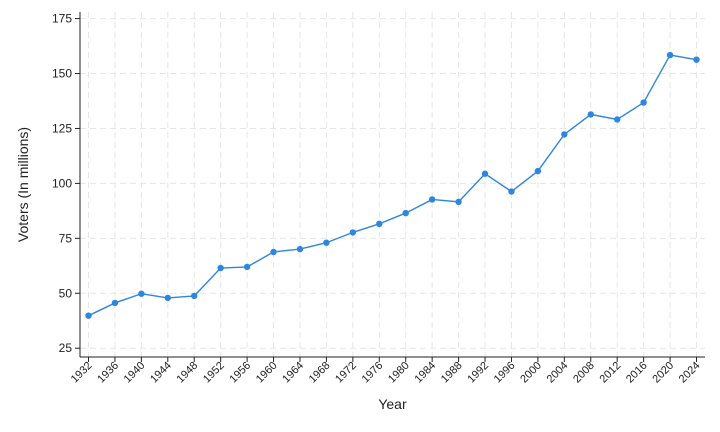 The image size is (720, 432). What do you see at coordinates (478, 373) in the screenshot?
I see `x-tick-label: 1992` at bounding box center [478, 373].